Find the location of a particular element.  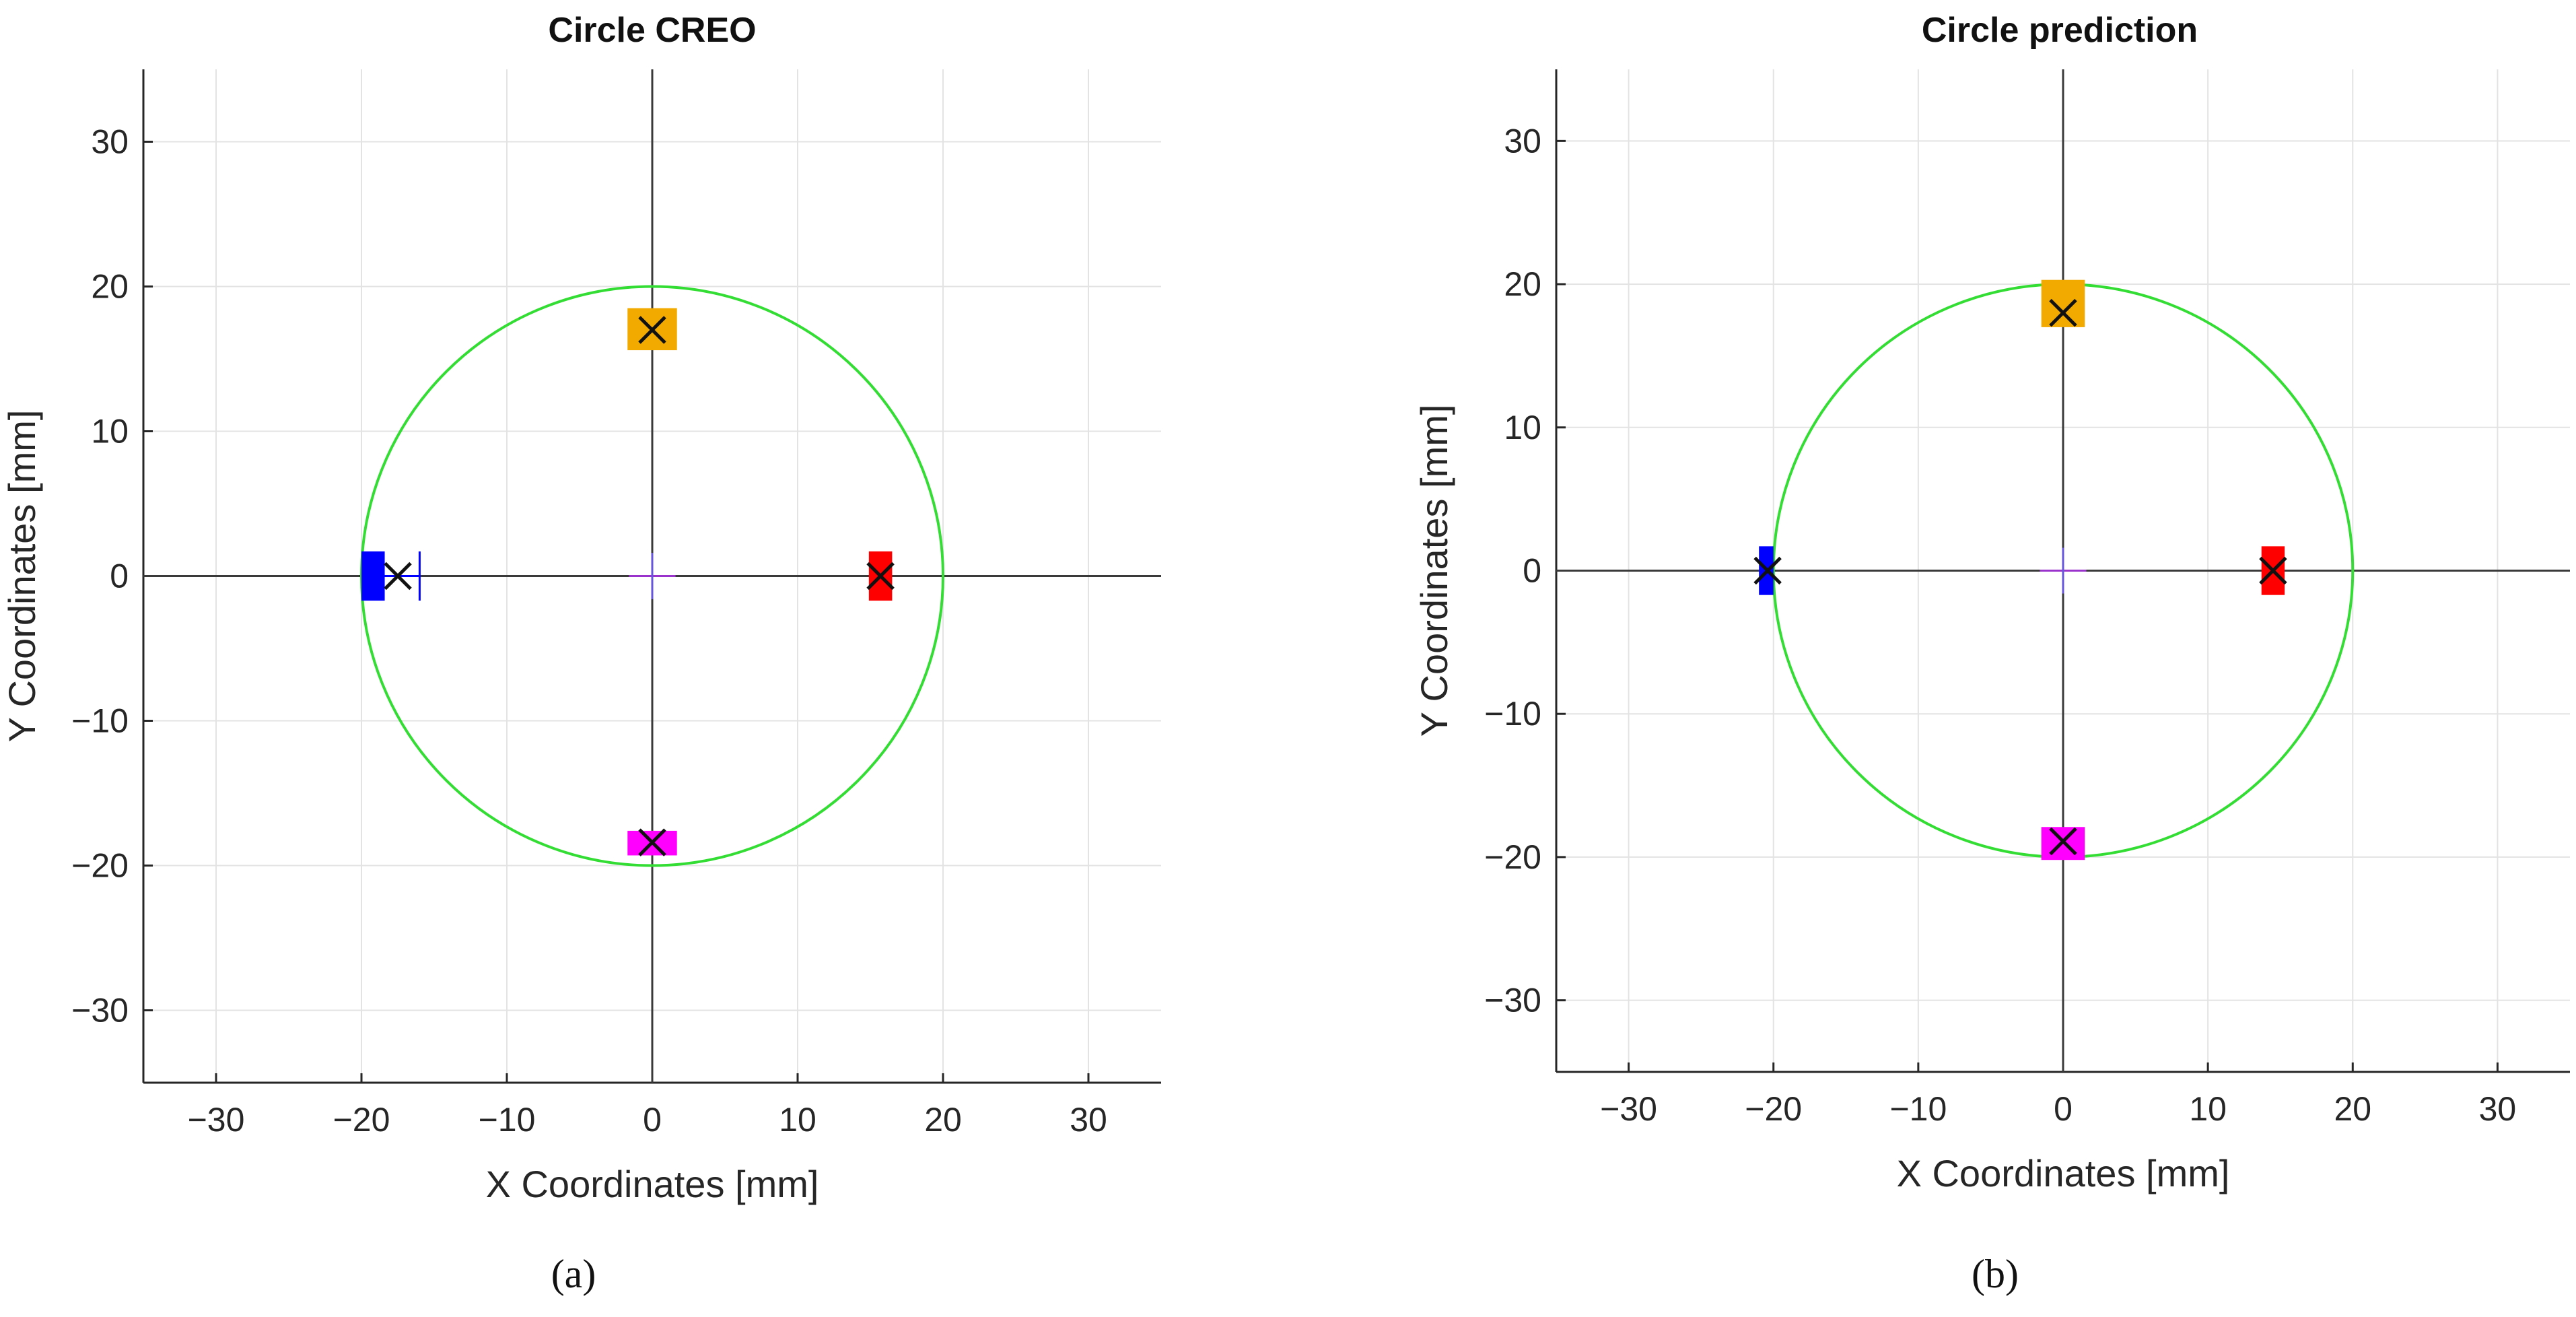

panel-caption: (b) is located at coordinates (1995, 1274).